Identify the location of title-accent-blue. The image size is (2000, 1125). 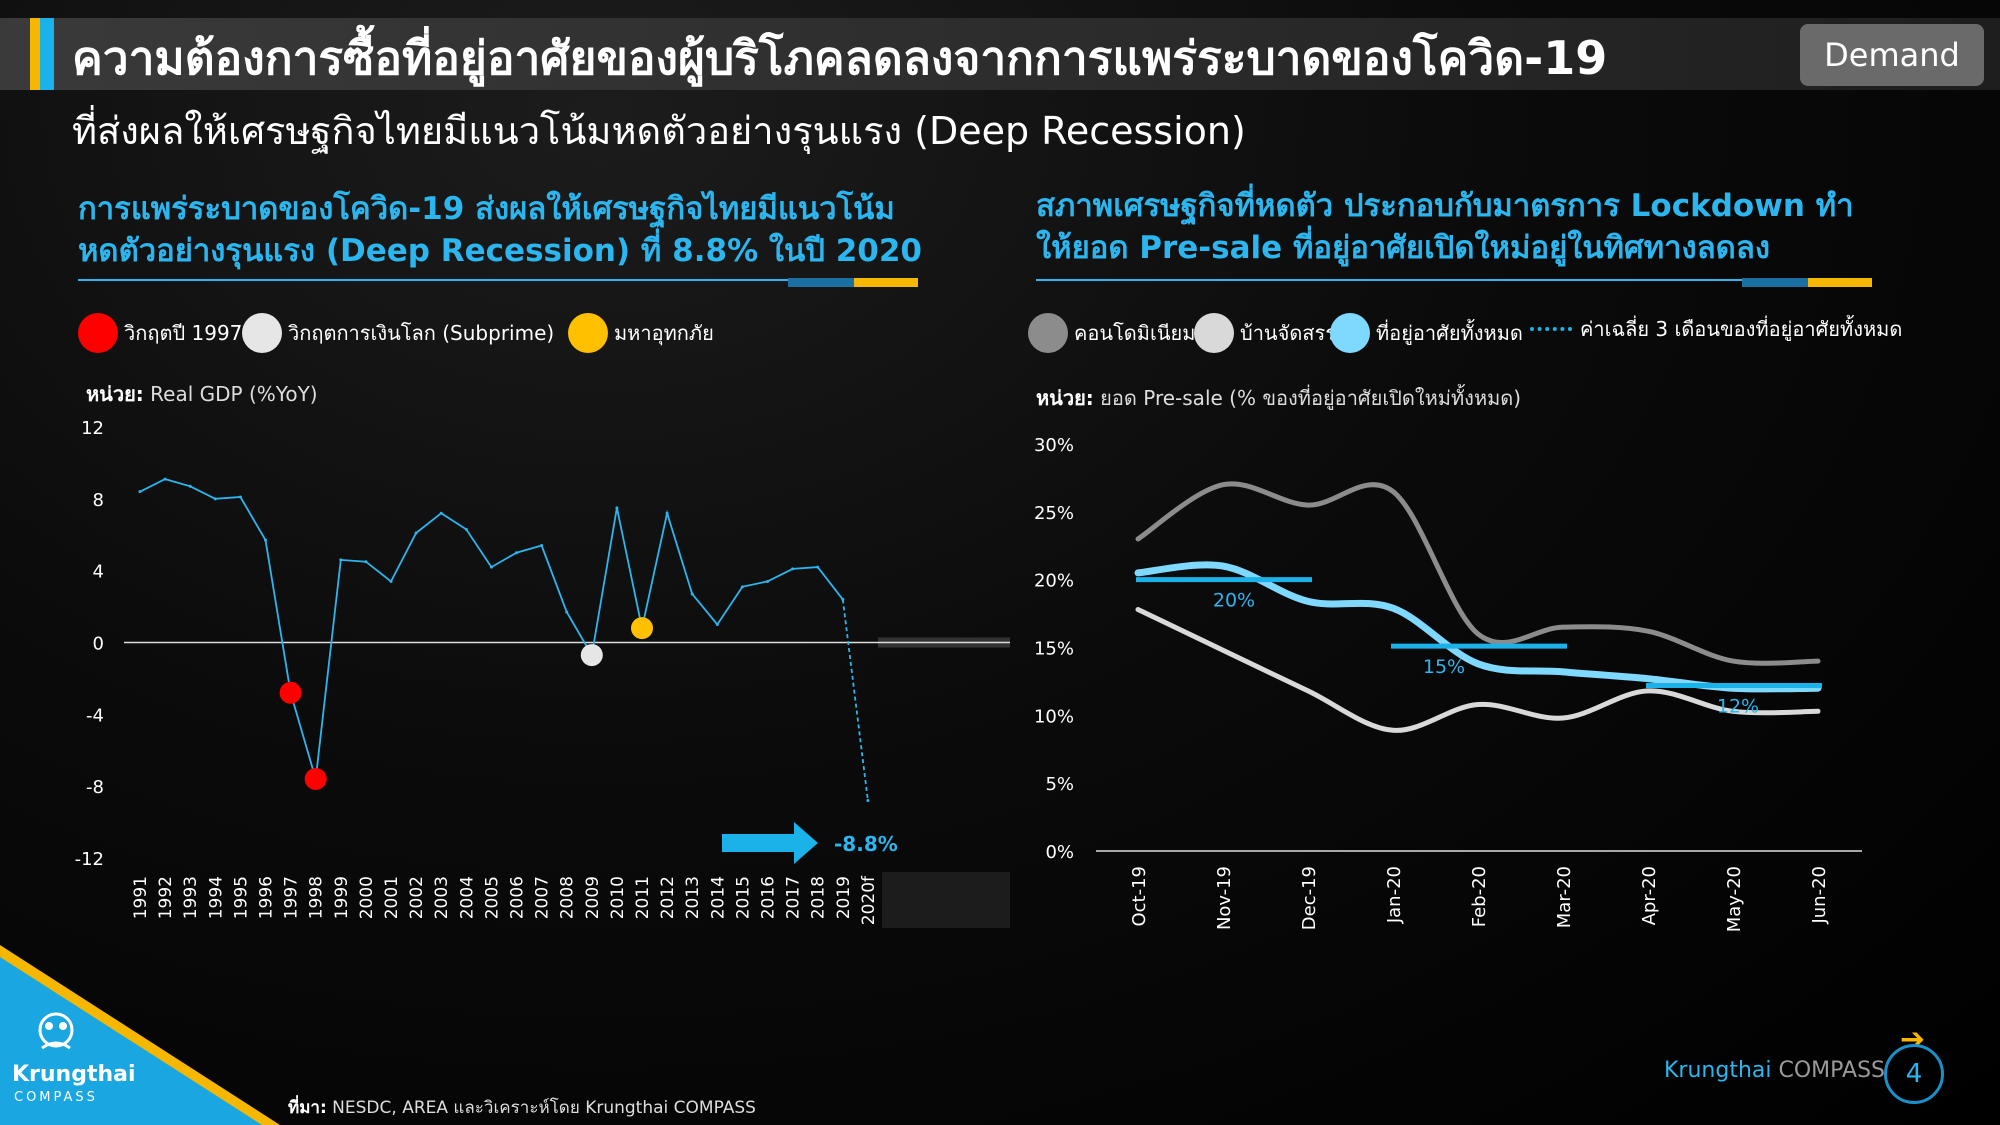
(47, 54).